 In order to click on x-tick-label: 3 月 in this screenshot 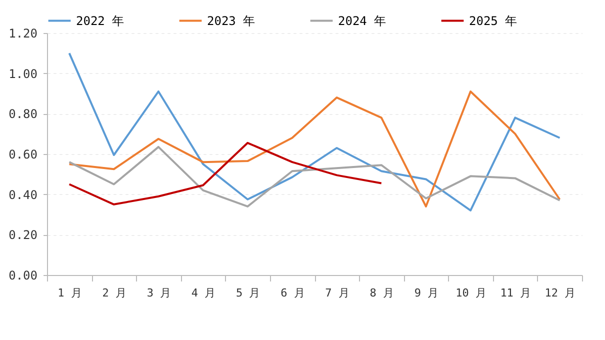, I will do `click(159, 293)`.